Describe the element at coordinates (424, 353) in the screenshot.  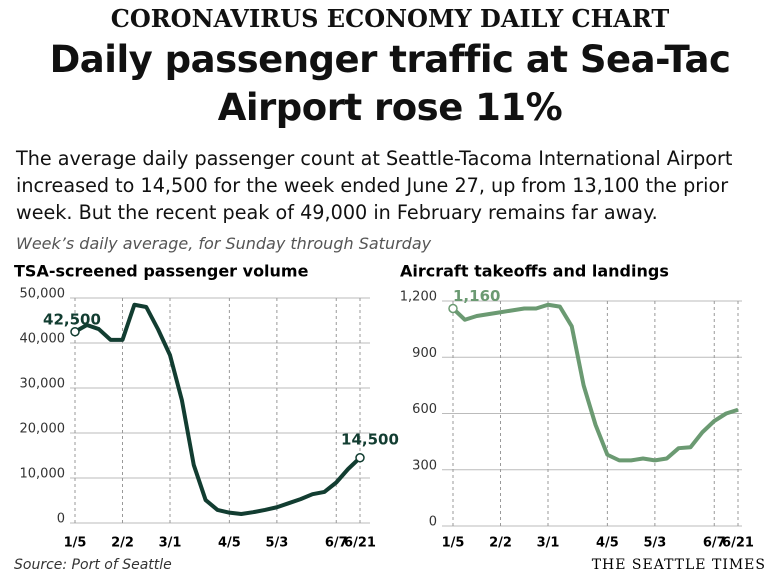
I see `y-tick-label: 900` at that location.